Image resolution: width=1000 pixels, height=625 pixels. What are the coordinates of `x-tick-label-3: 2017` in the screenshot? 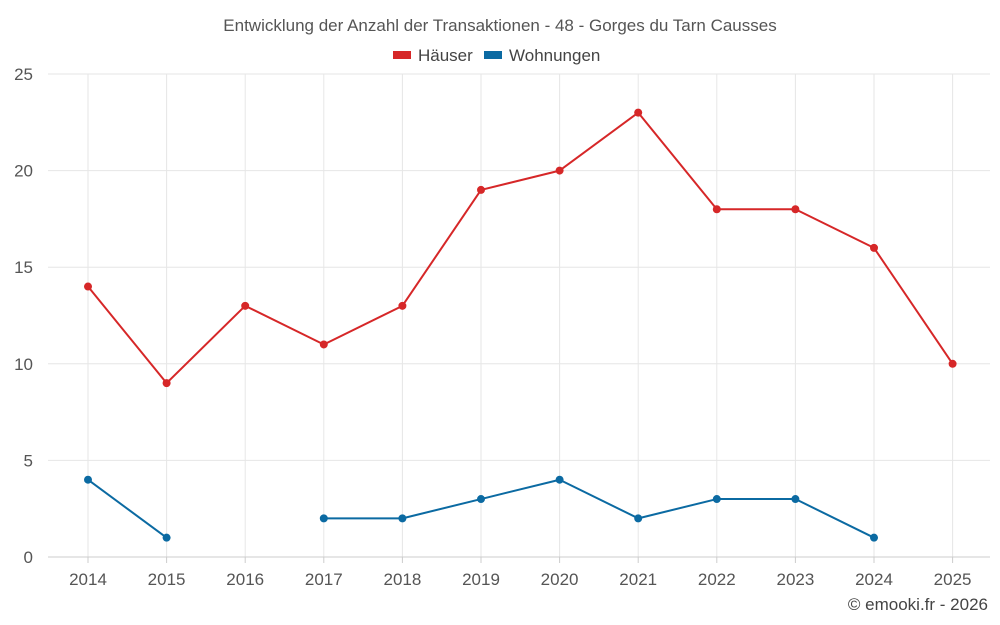 It's located at (324, 579).